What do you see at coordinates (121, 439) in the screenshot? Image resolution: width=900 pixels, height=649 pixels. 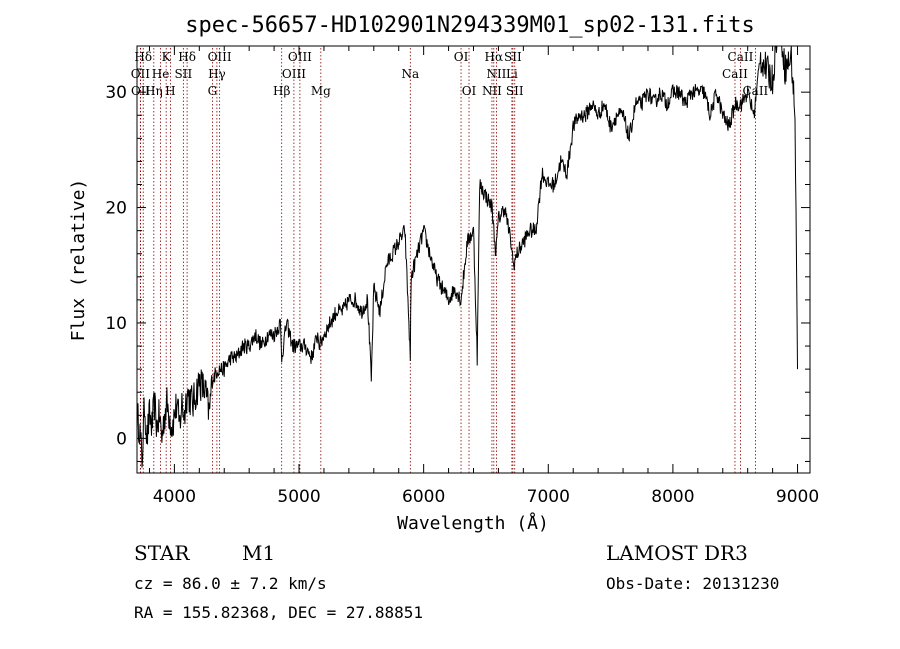 I see `y-tick-label: 0` at bounding box center [121, 439].